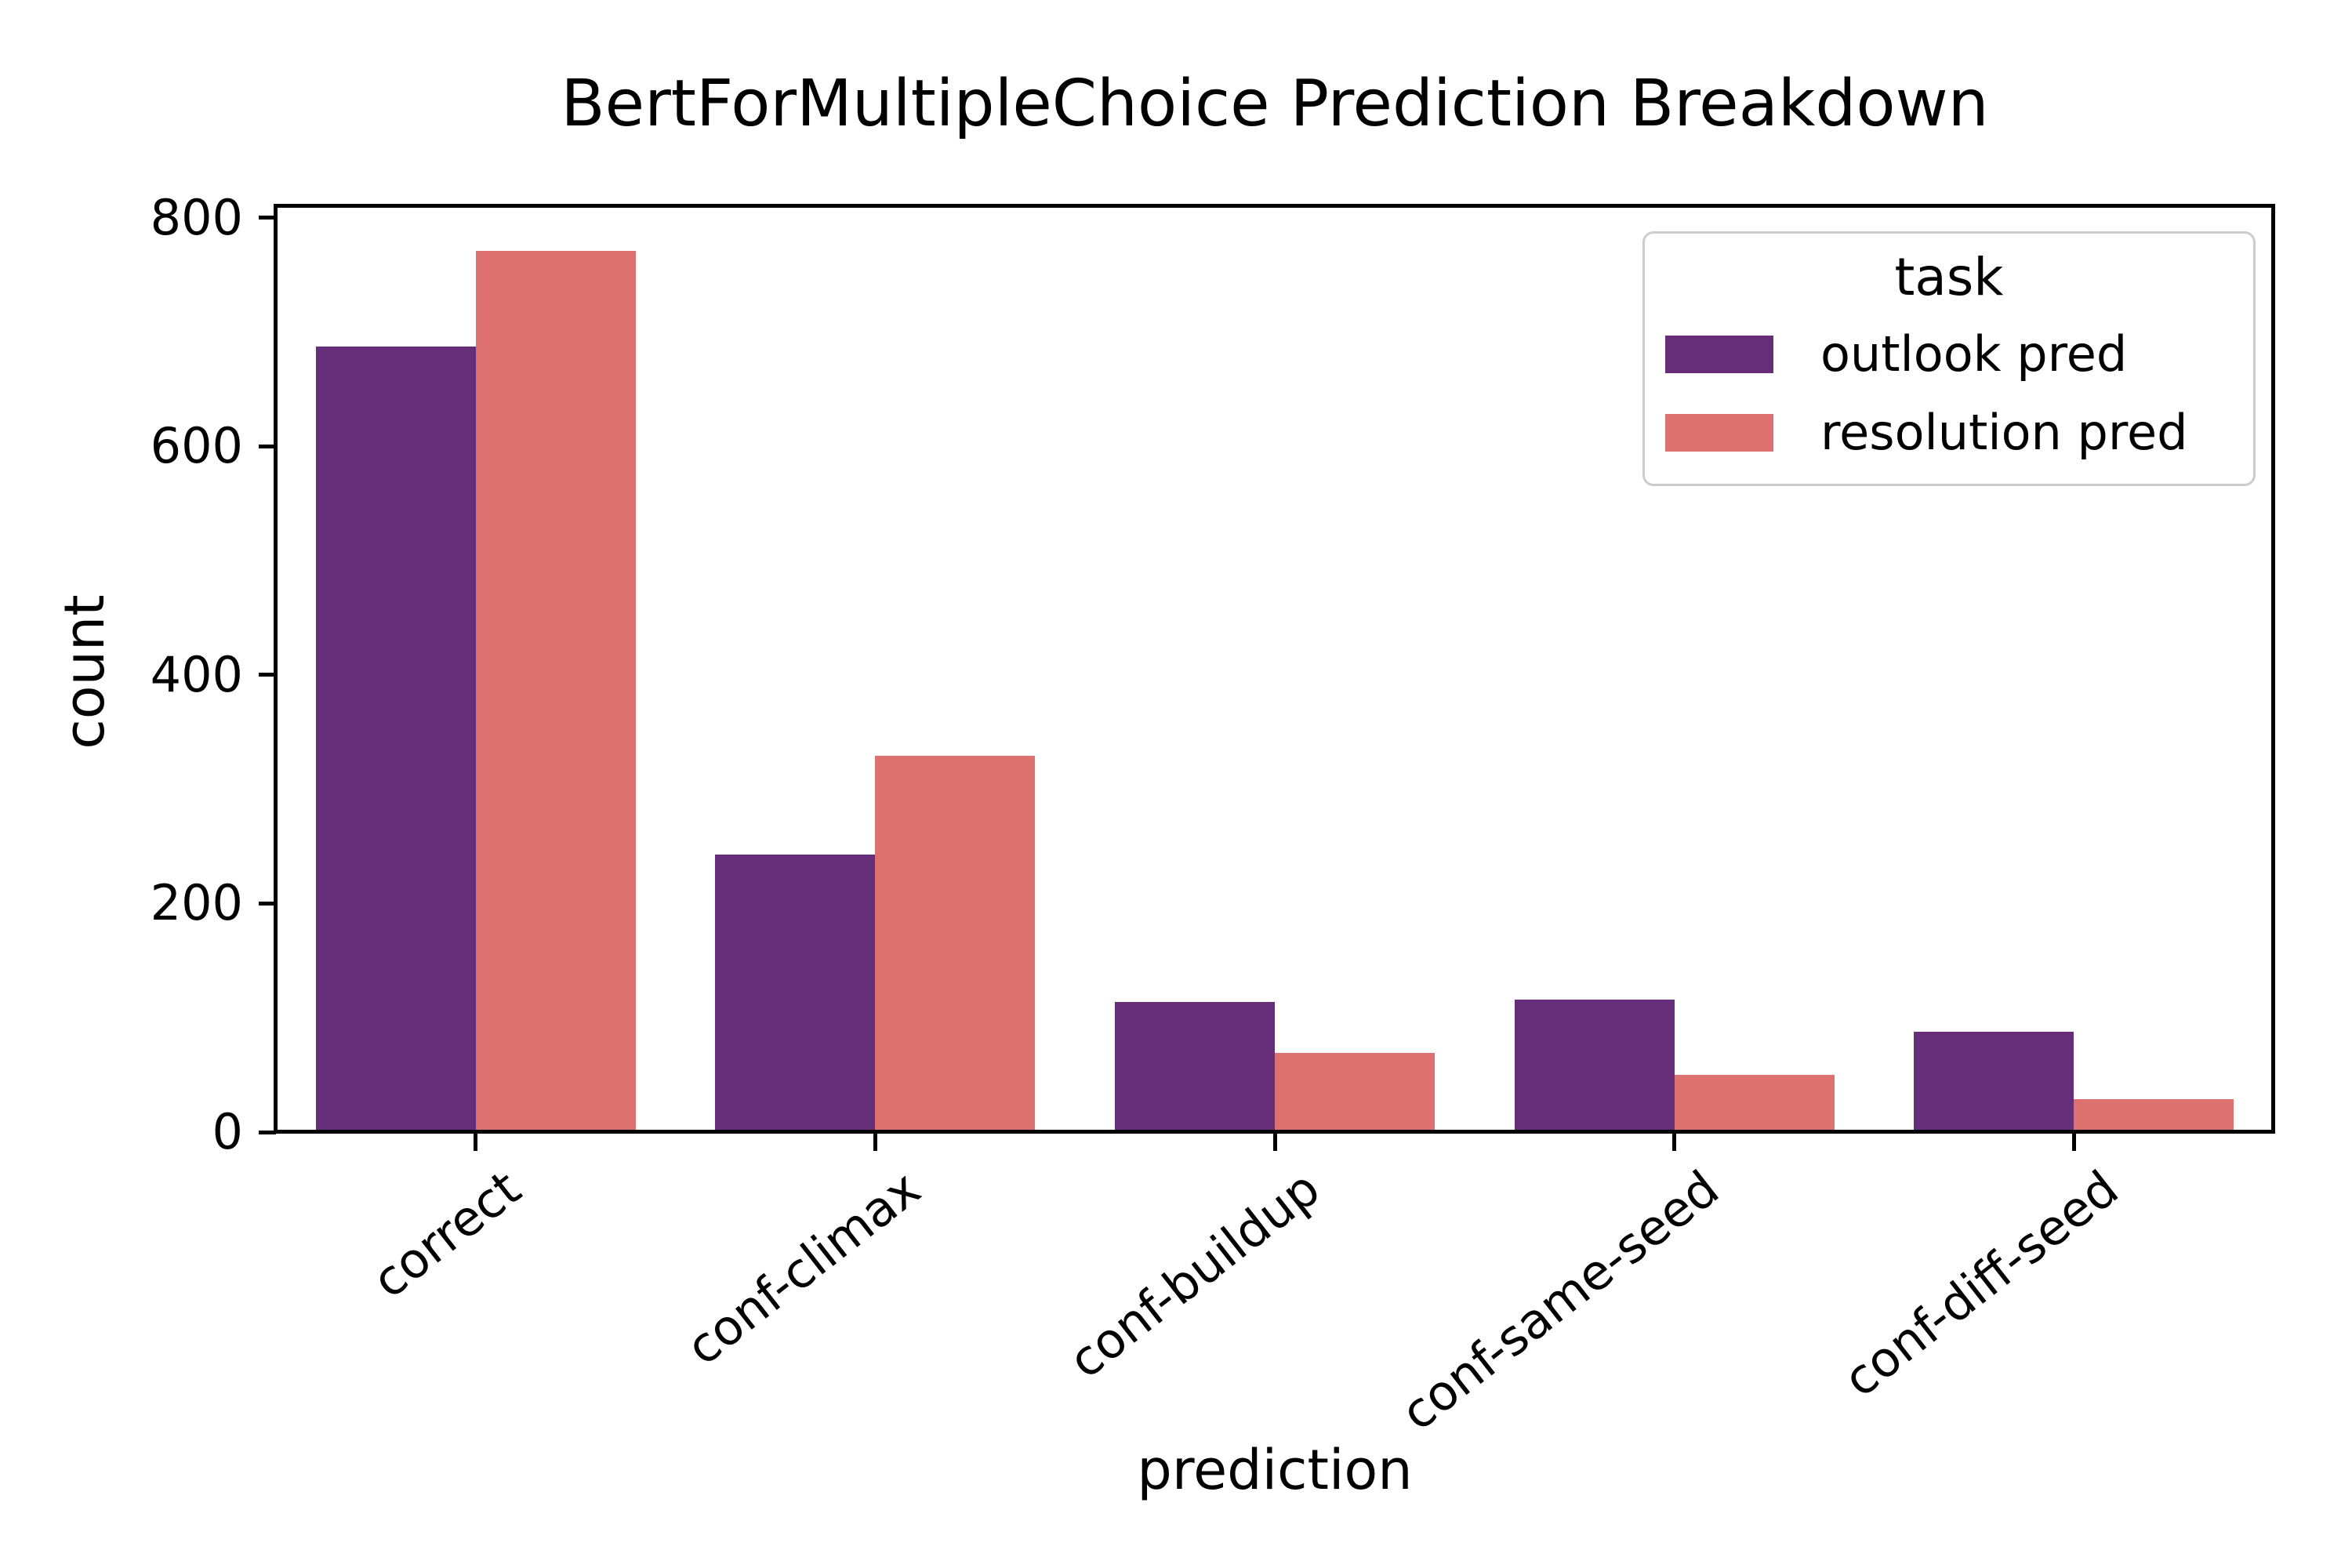  I want to click on bar-outlook-pred-conf-same-seed, so click(1594, 1065).